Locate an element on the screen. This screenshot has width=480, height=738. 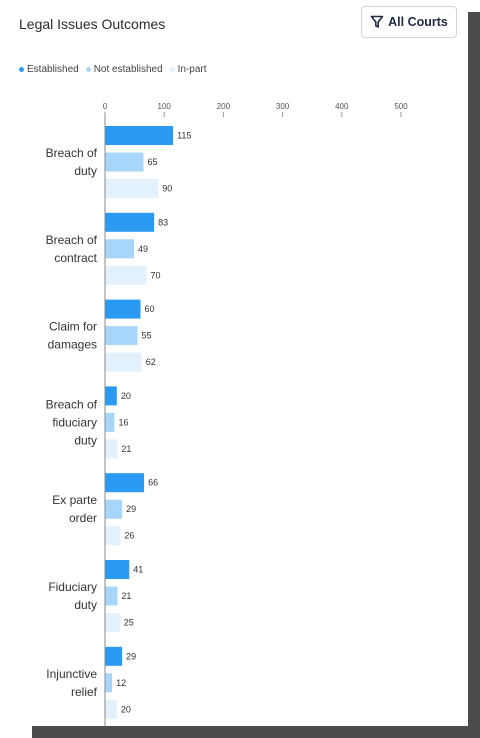
x-tick-label: 100 is located at coordinates (165, 106).